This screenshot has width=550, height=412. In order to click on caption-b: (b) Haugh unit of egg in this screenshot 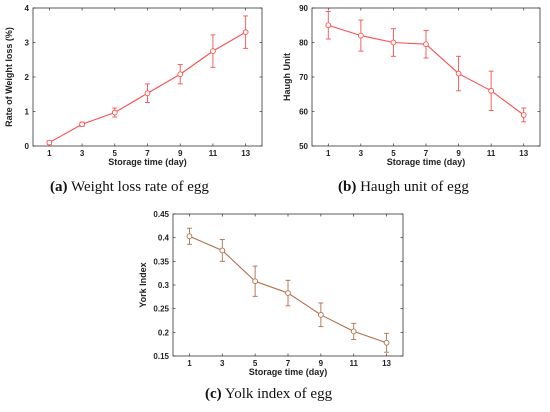, I will do `click(403, 187)`.